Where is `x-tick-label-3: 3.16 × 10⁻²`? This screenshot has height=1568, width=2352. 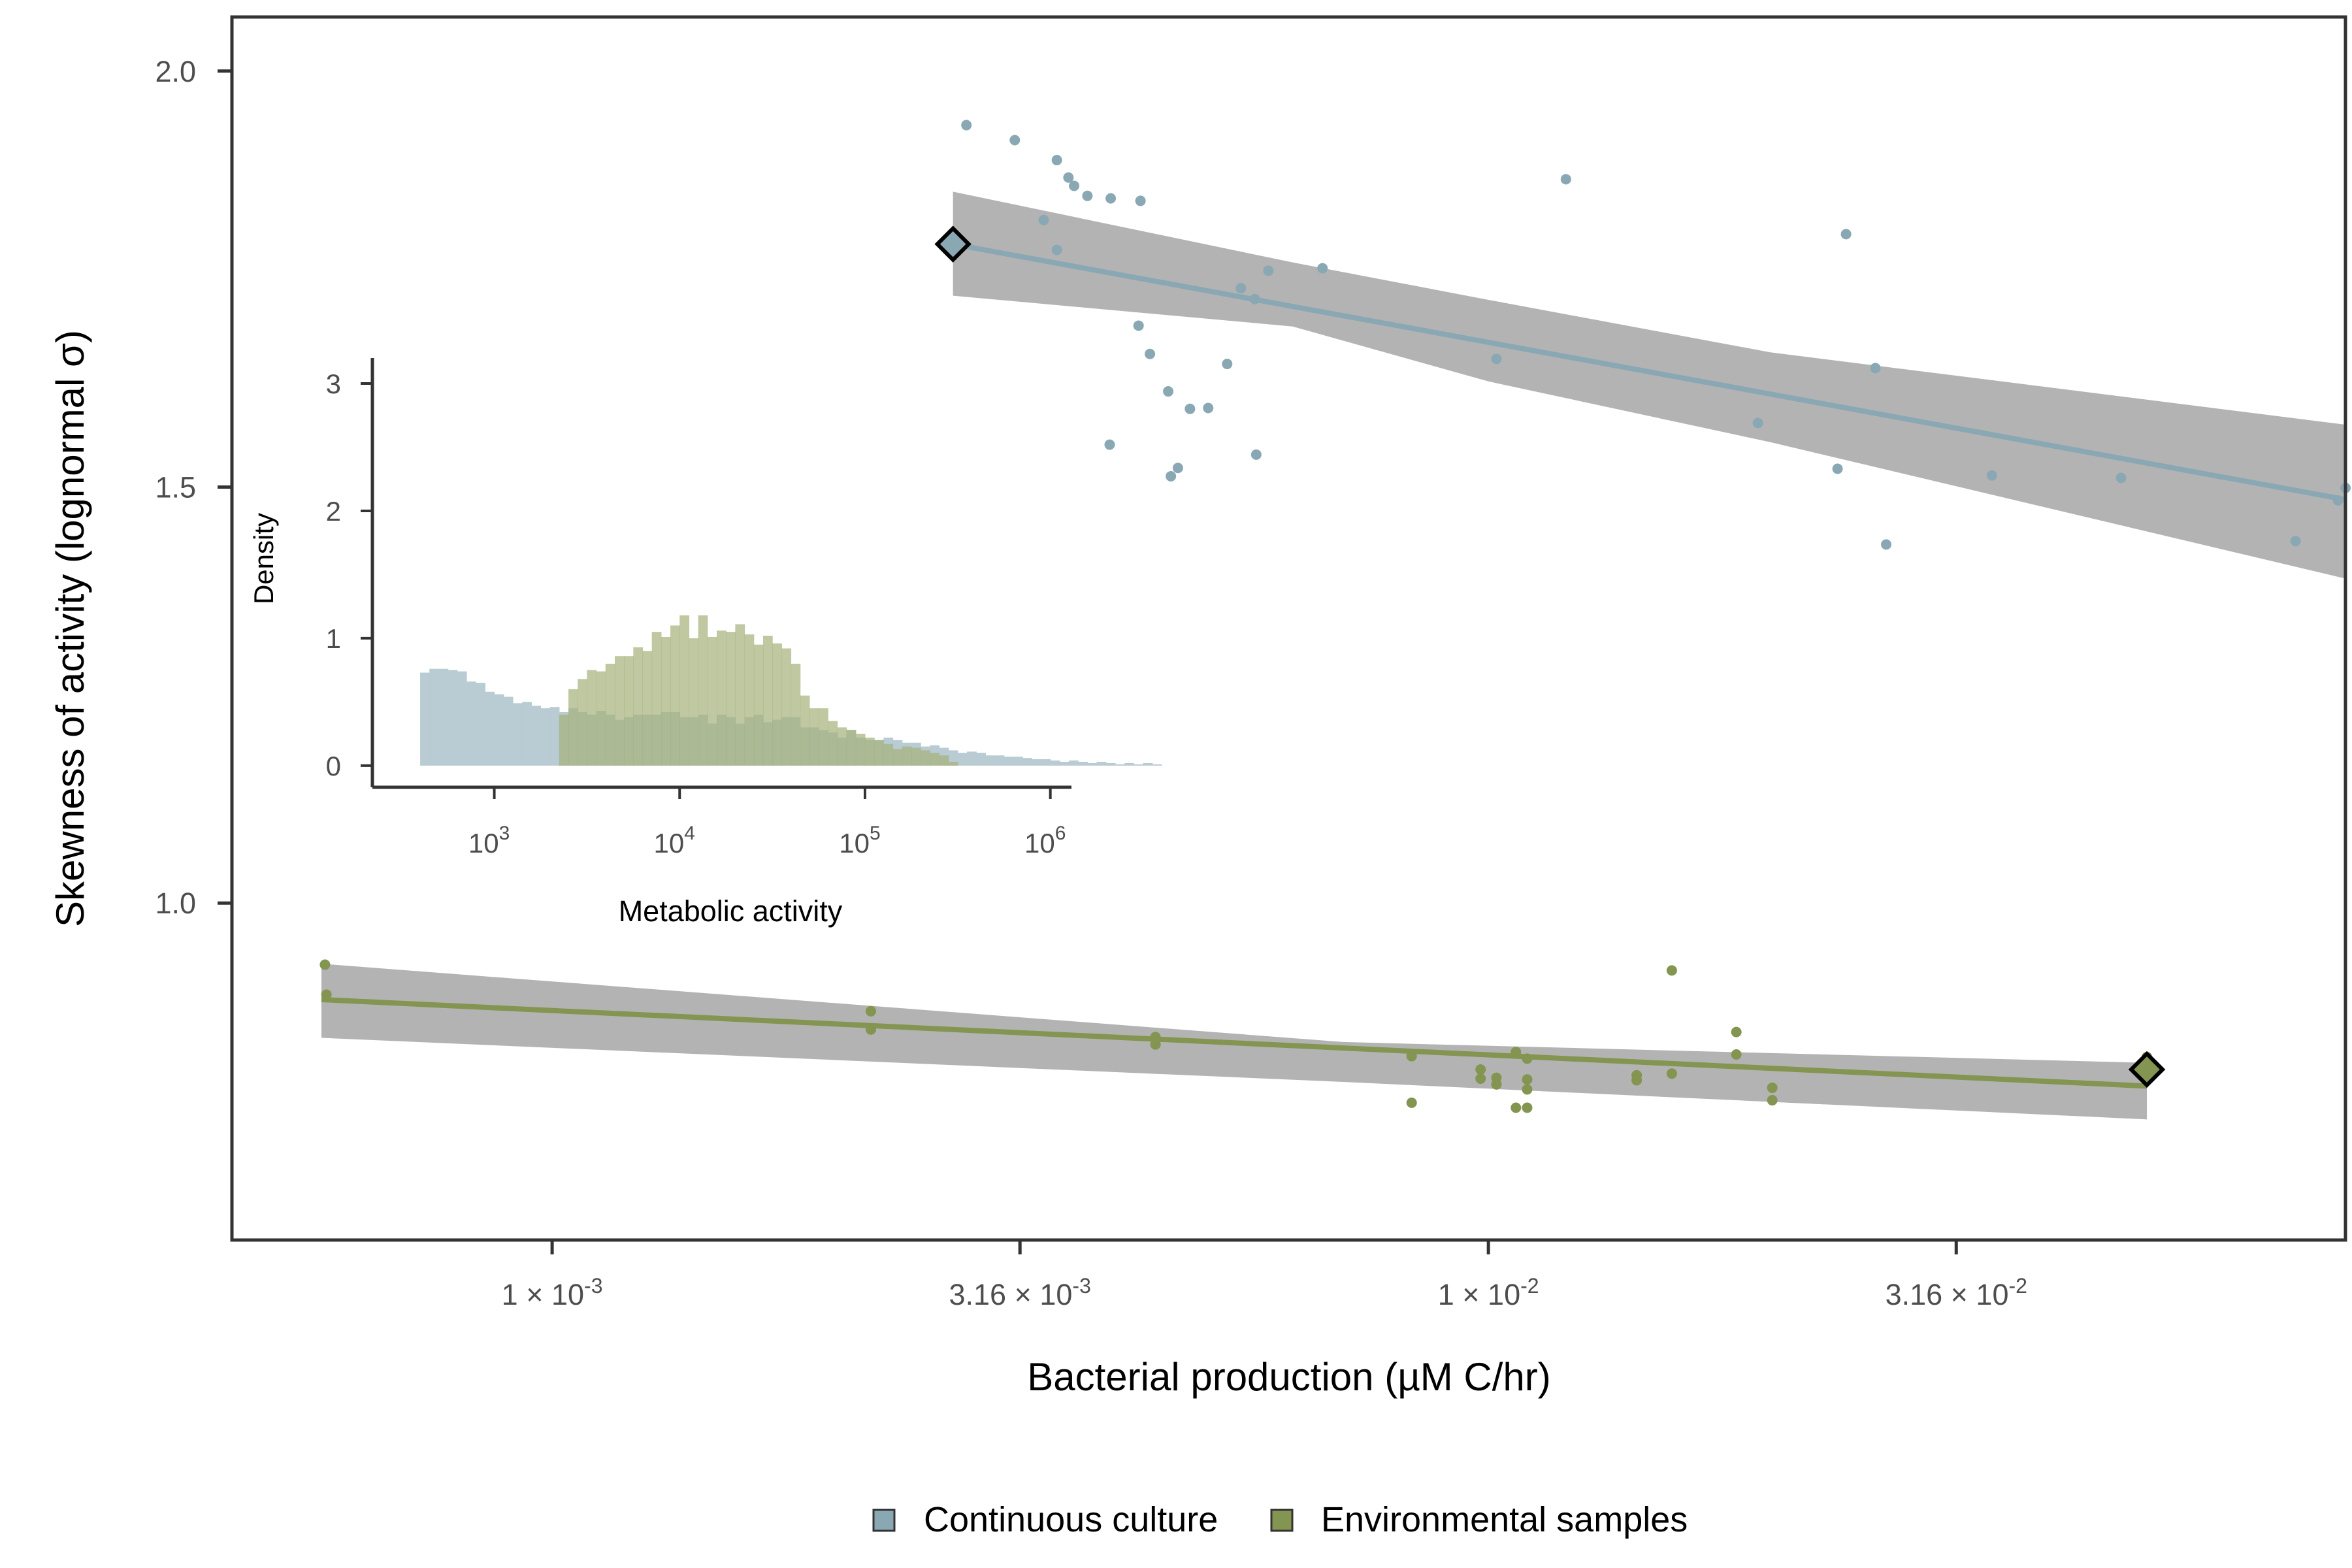
x-tick-label-3: 3.16 × 10⁻² is located at coordinates (1956, 1292).